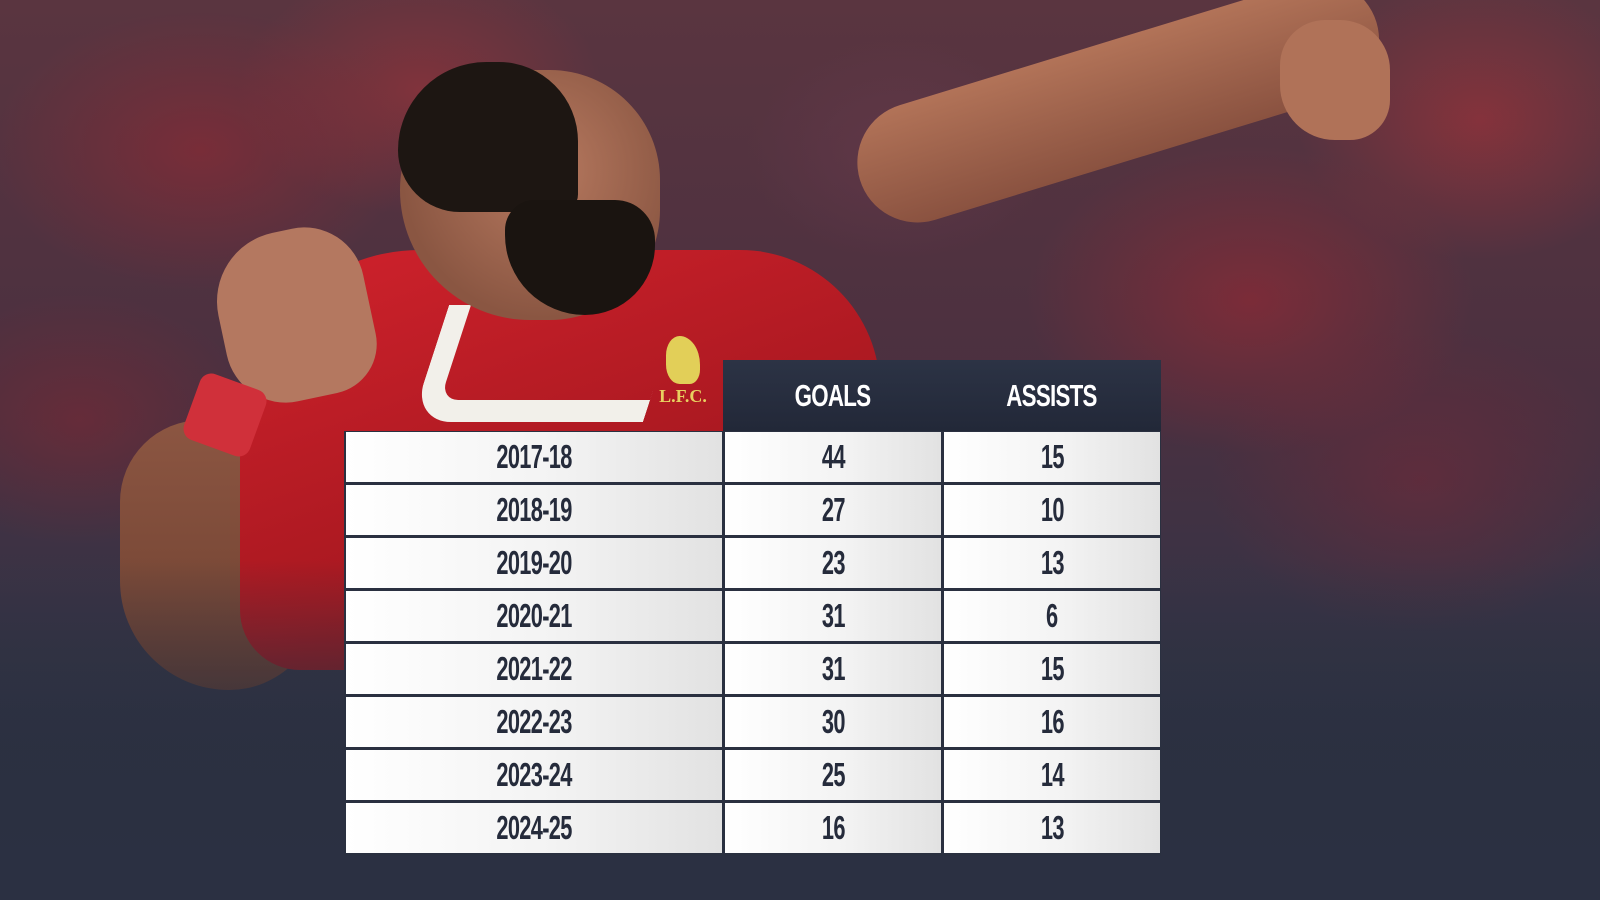 This screenshot has width=1600, height=900. Describe the element at coordinates (833, 828) in the screenshot. I see `goals-cell: 16` at that location.